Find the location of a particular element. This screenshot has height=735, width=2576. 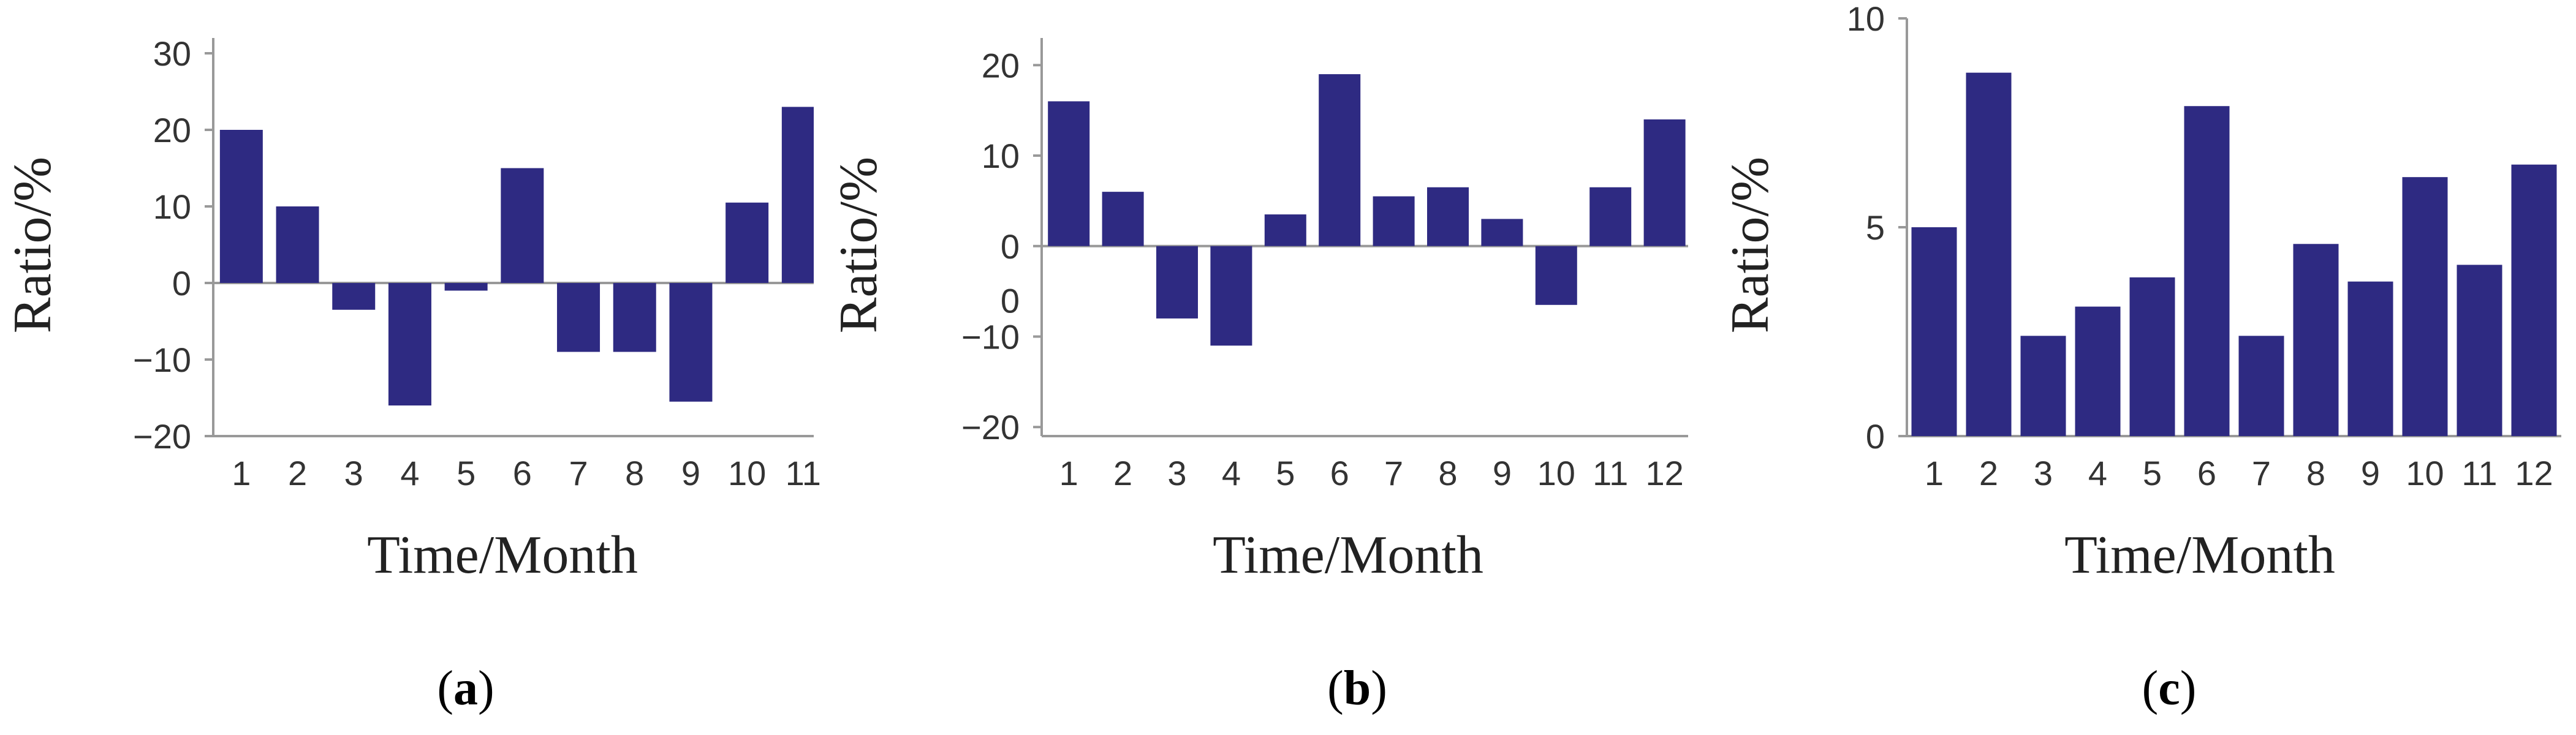

y-tick-label: 30 is located at coordinates (172, 54).